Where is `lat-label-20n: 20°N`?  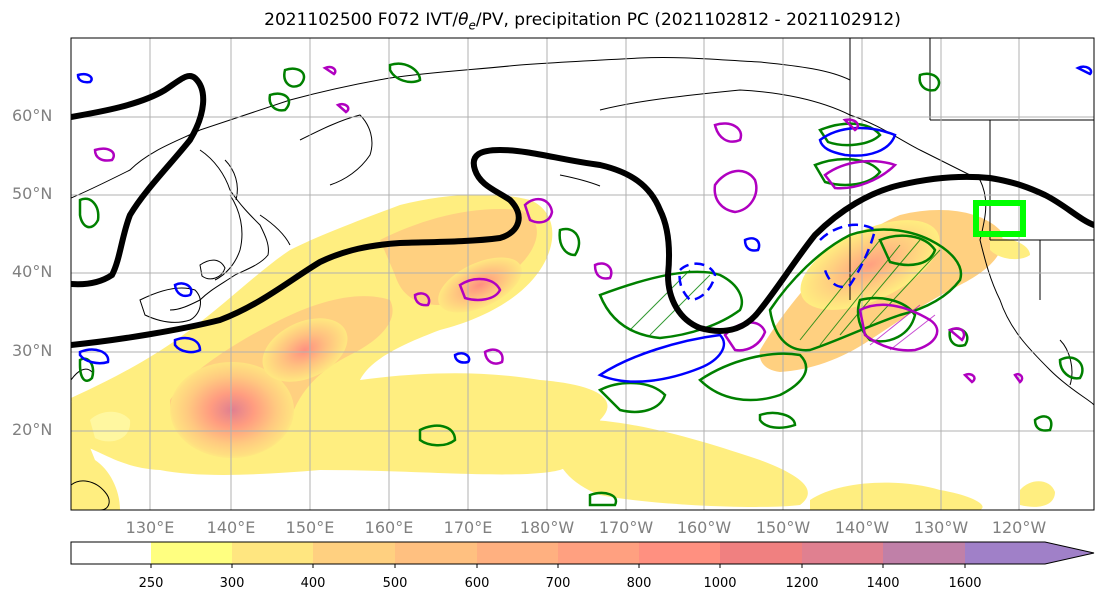
lat-label-20n: 20°N is located at coordinates (32, 429).